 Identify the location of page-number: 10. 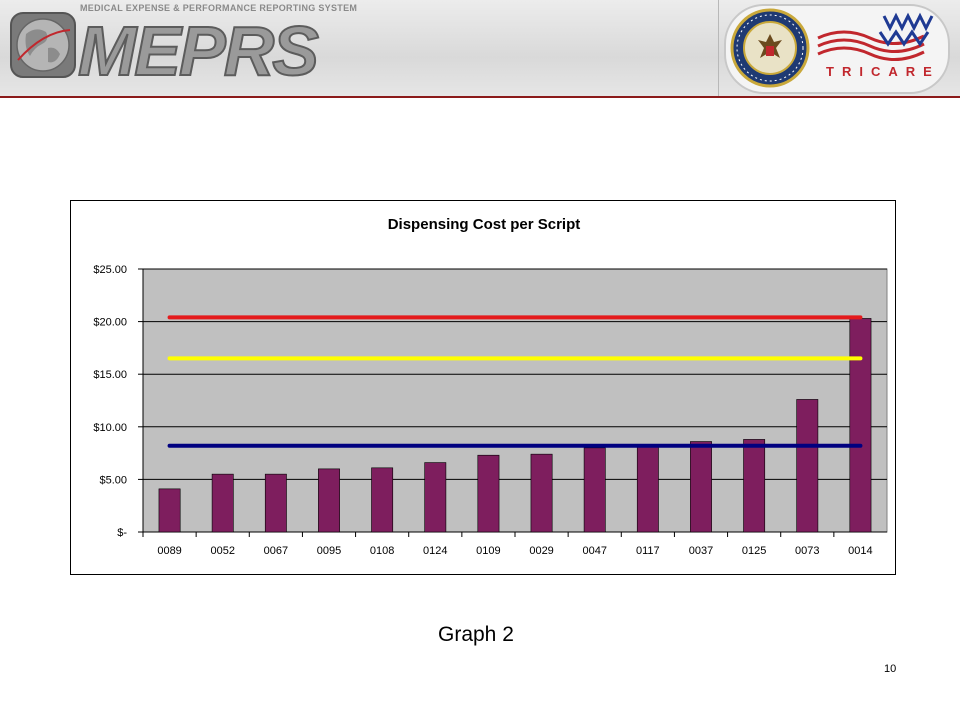
(890, 669).